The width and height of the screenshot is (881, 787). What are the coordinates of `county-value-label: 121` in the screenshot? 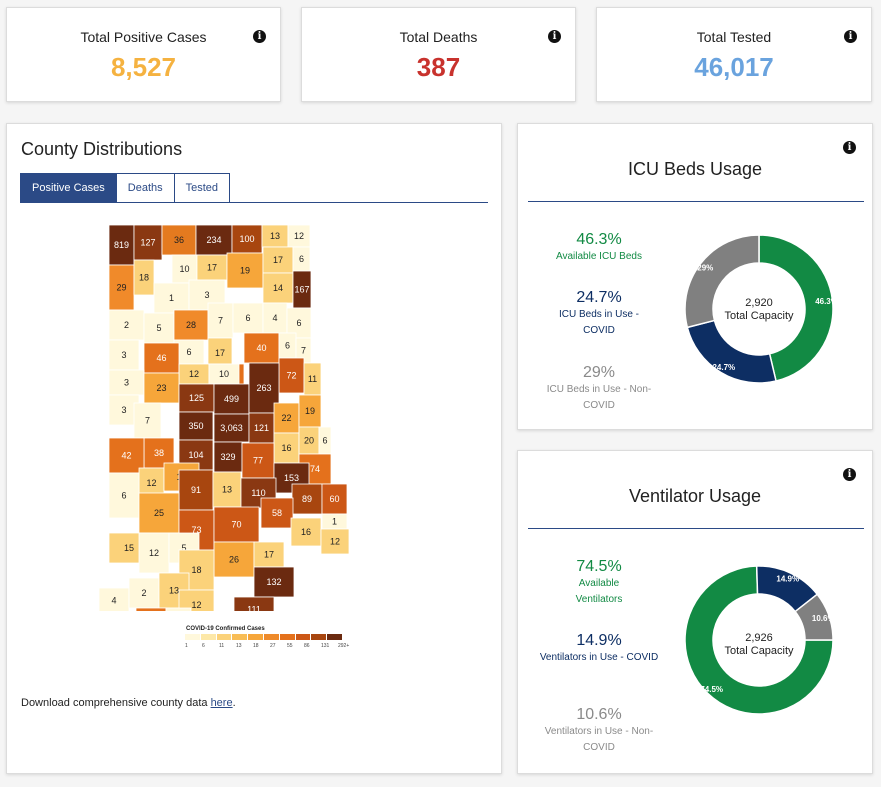 It's located at (261, 428).